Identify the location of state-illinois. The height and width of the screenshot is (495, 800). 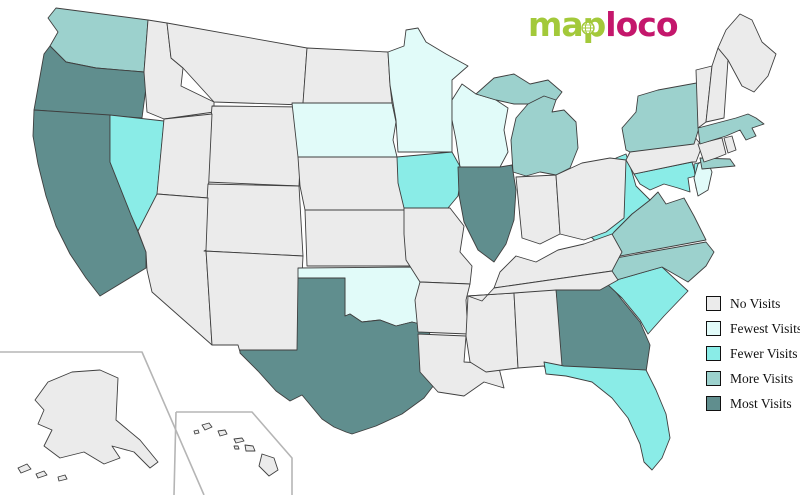
(487, 213).